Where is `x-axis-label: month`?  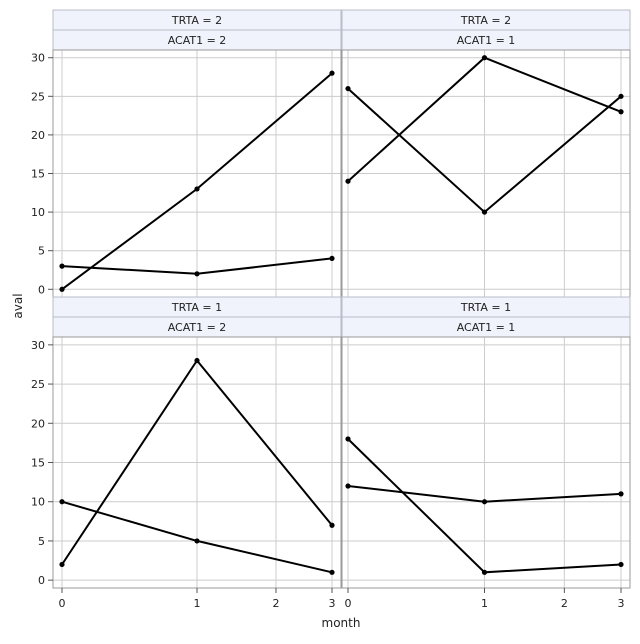 x-axis-label: month is located at coordinates (341, 623).